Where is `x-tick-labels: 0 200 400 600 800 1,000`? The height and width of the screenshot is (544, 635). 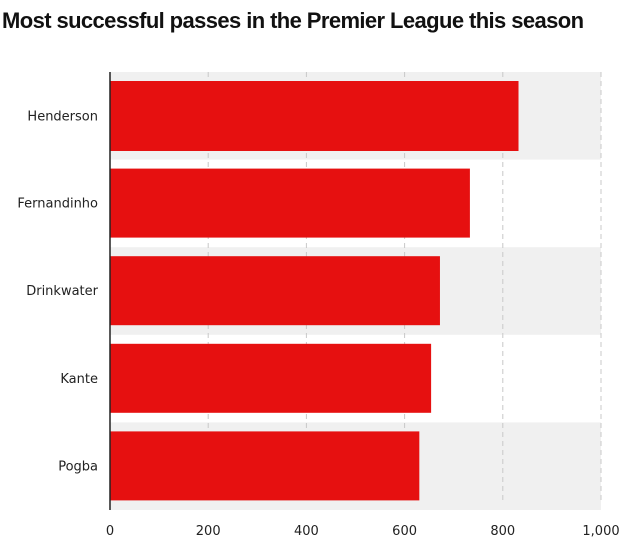
x-tick-labels: 0 200 400 600 800 1,000 is located at coordinates (363, 531).